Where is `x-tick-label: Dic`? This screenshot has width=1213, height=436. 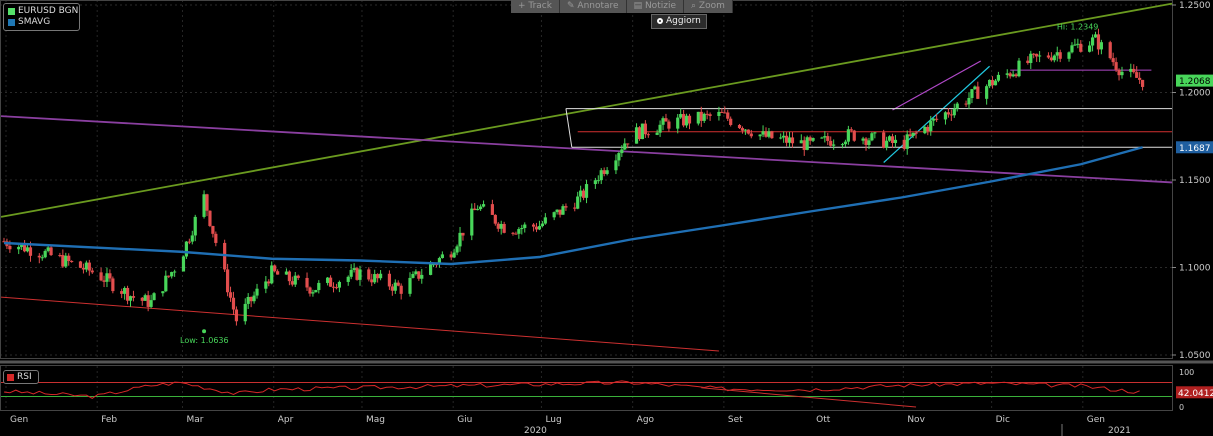 x-tick-label: Dic is located at coordinates (1003, 420).